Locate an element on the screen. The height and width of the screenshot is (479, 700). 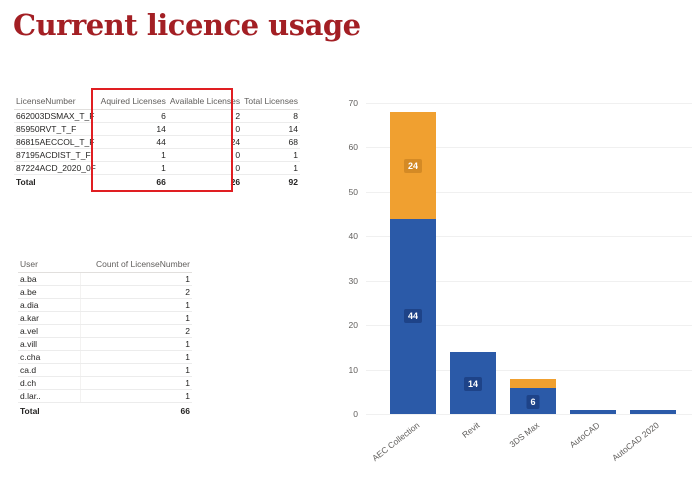
aquired-value: 14 is located at coordinates (132, 129).